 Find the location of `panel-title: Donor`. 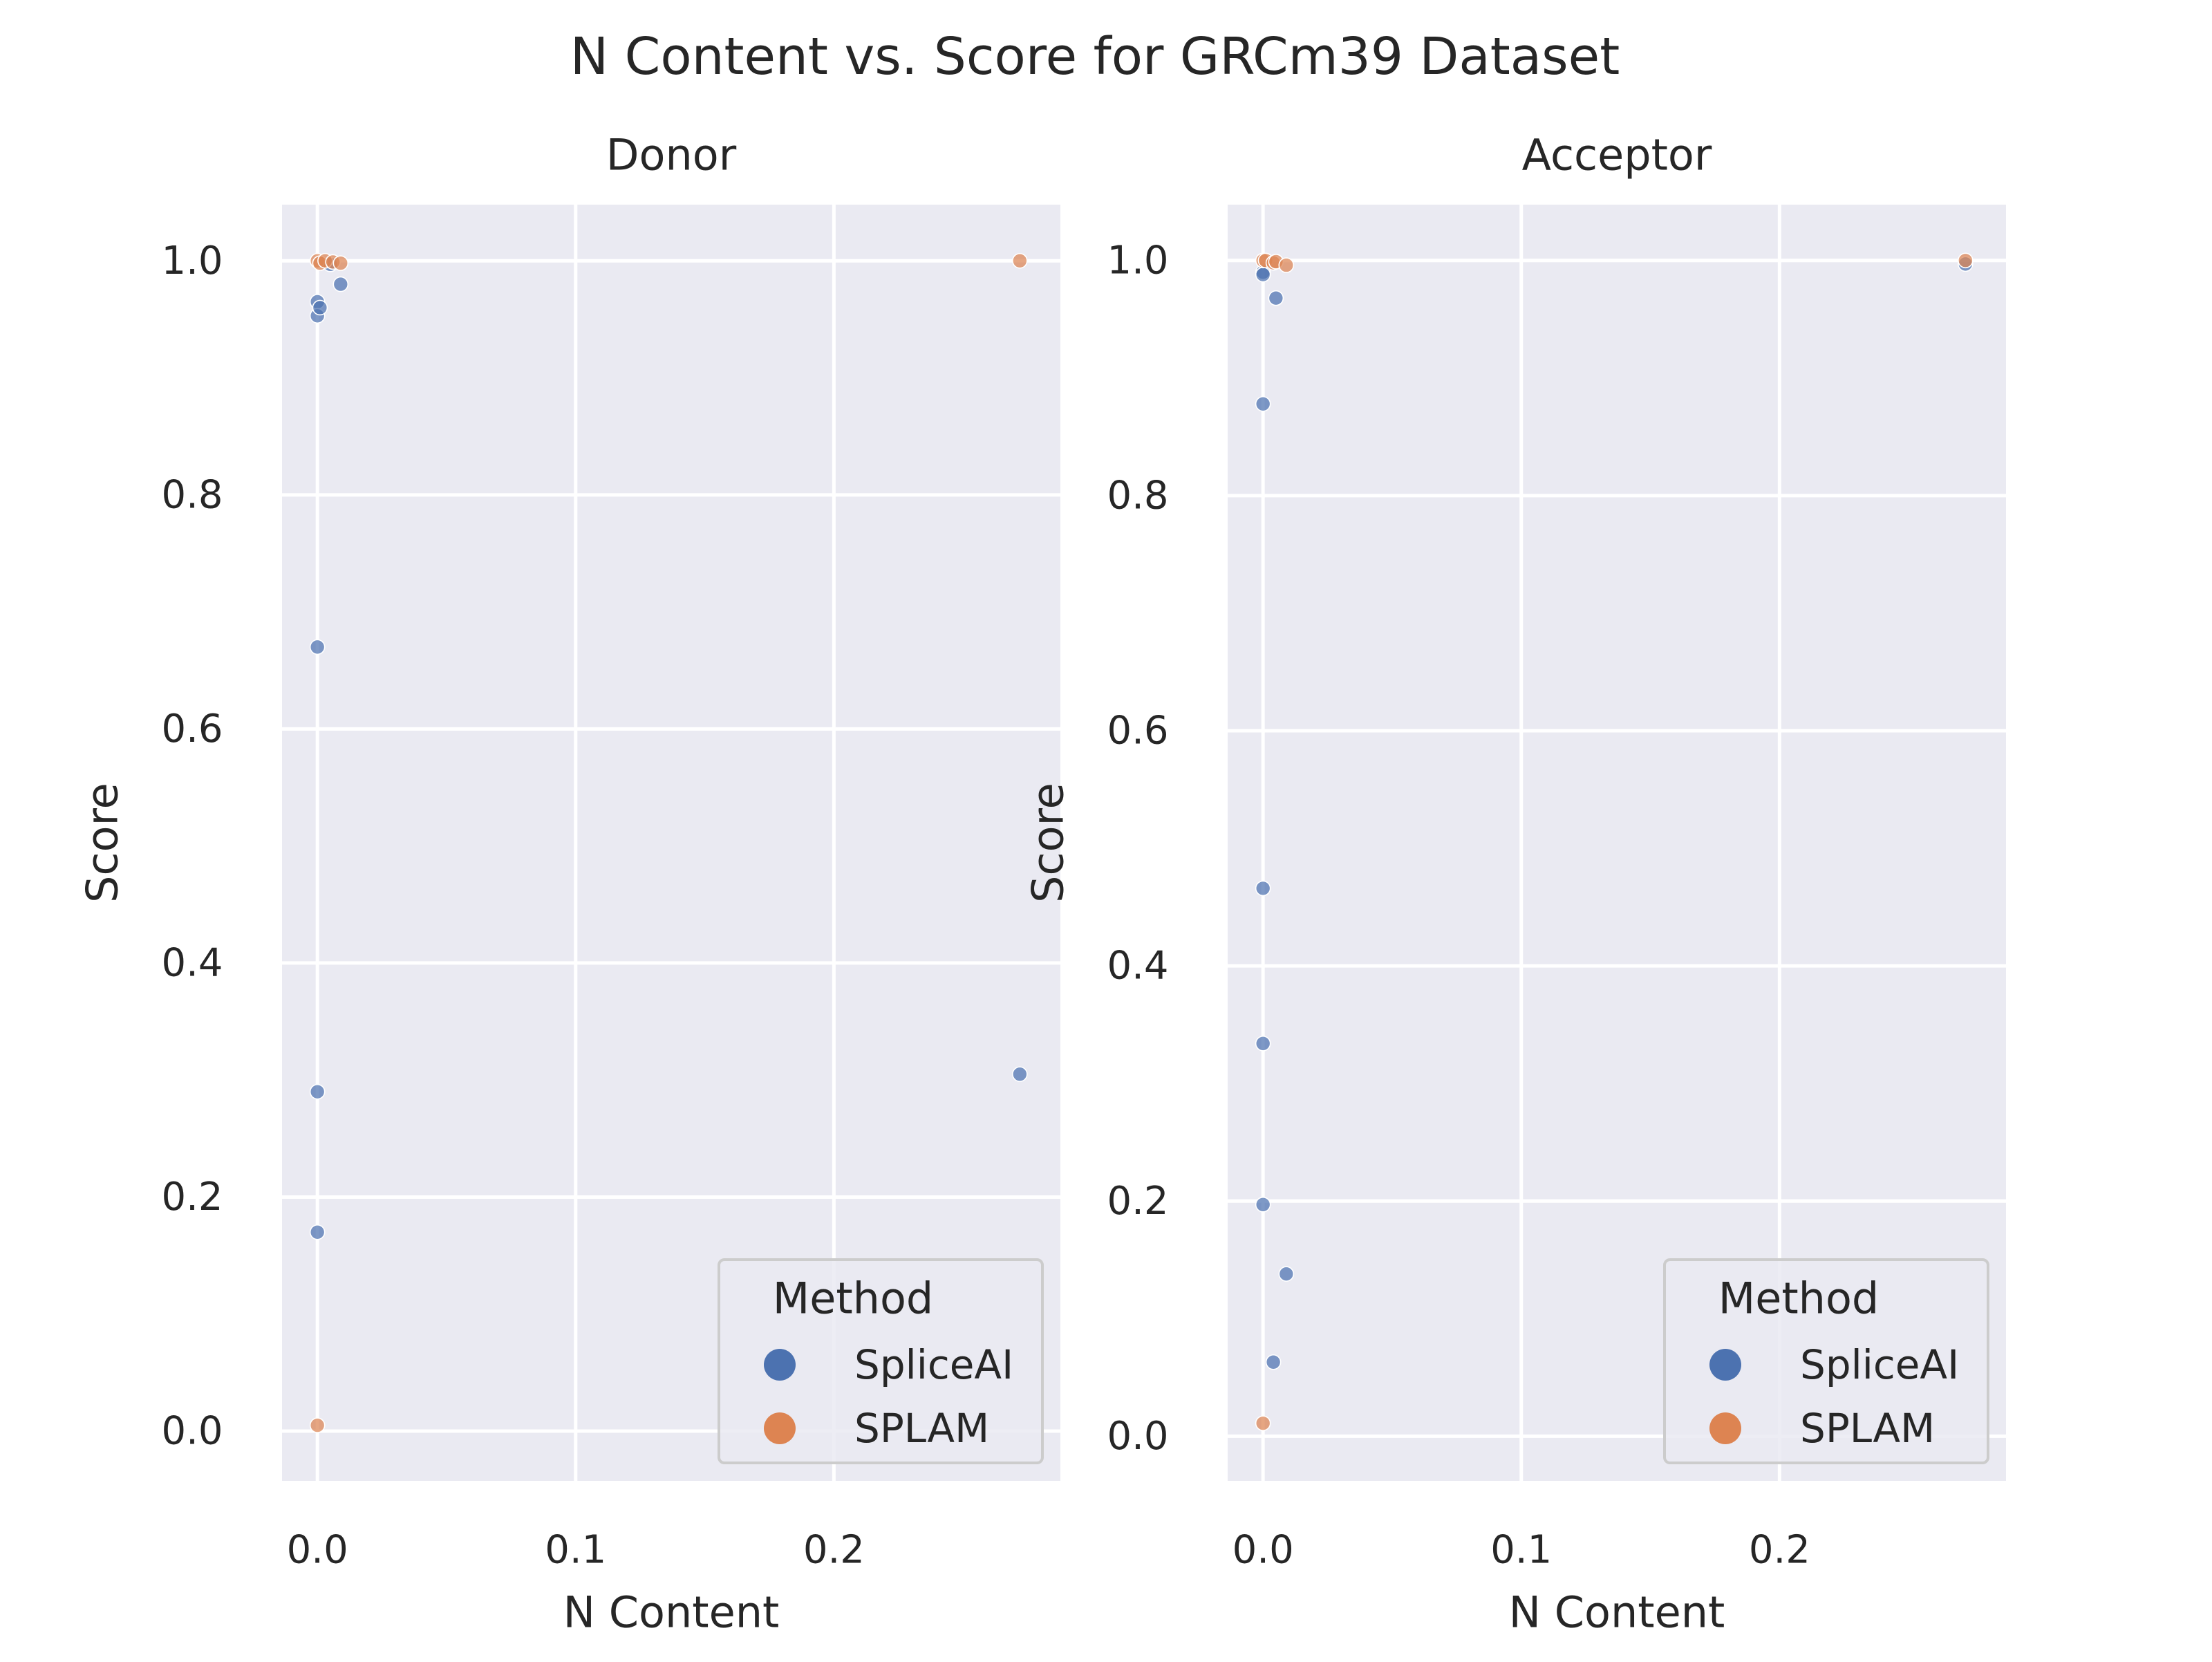

panel-title: Donor is located at coordinates (671, 155).